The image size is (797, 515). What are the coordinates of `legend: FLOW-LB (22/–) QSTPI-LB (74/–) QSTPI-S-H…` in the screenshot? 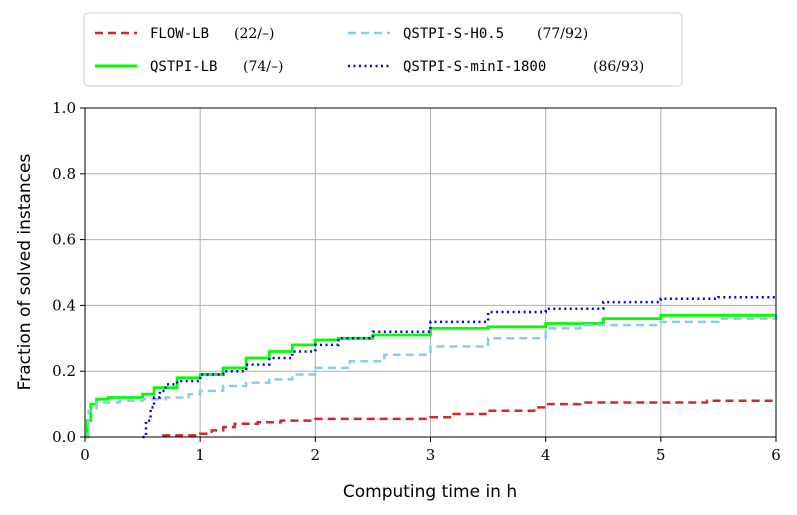 It's located at (383, 49).